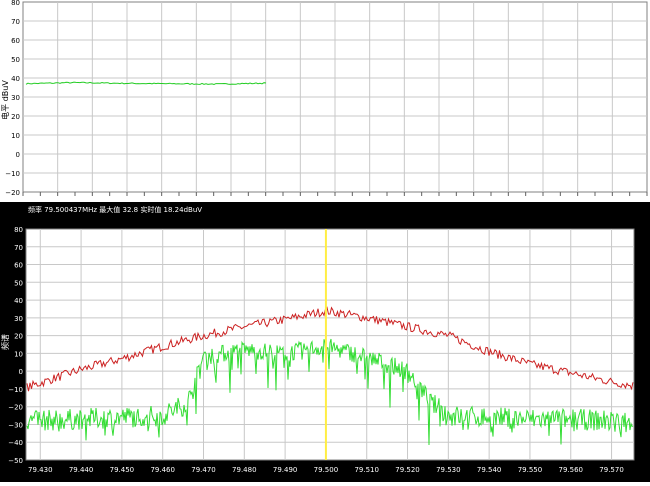 The height and width of the screenshot is (486, 650). I want to click on spectrum-x-tick-label: 79.460, so click(162, 470).